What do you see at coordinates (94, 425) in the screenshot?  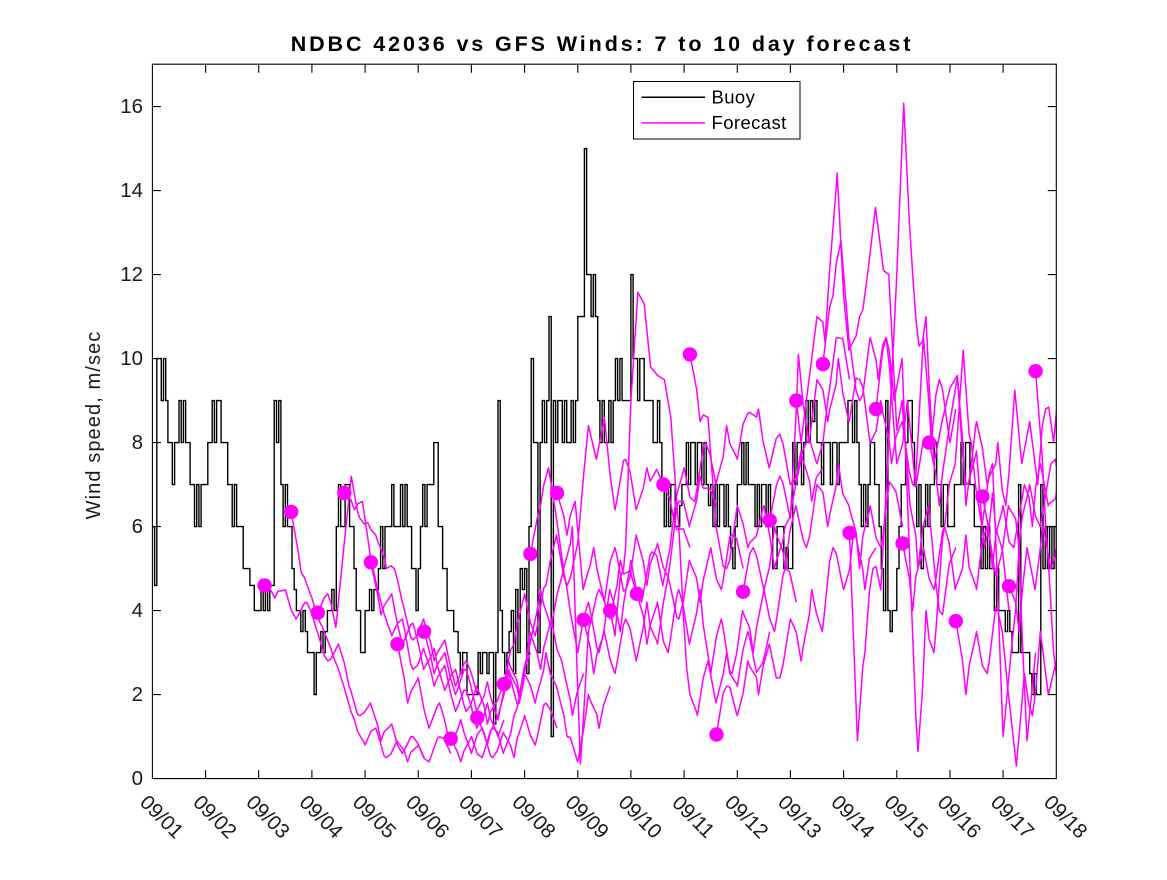 I see `svg-text: Wind speed, m/sec` at bounding box center [94, 425].